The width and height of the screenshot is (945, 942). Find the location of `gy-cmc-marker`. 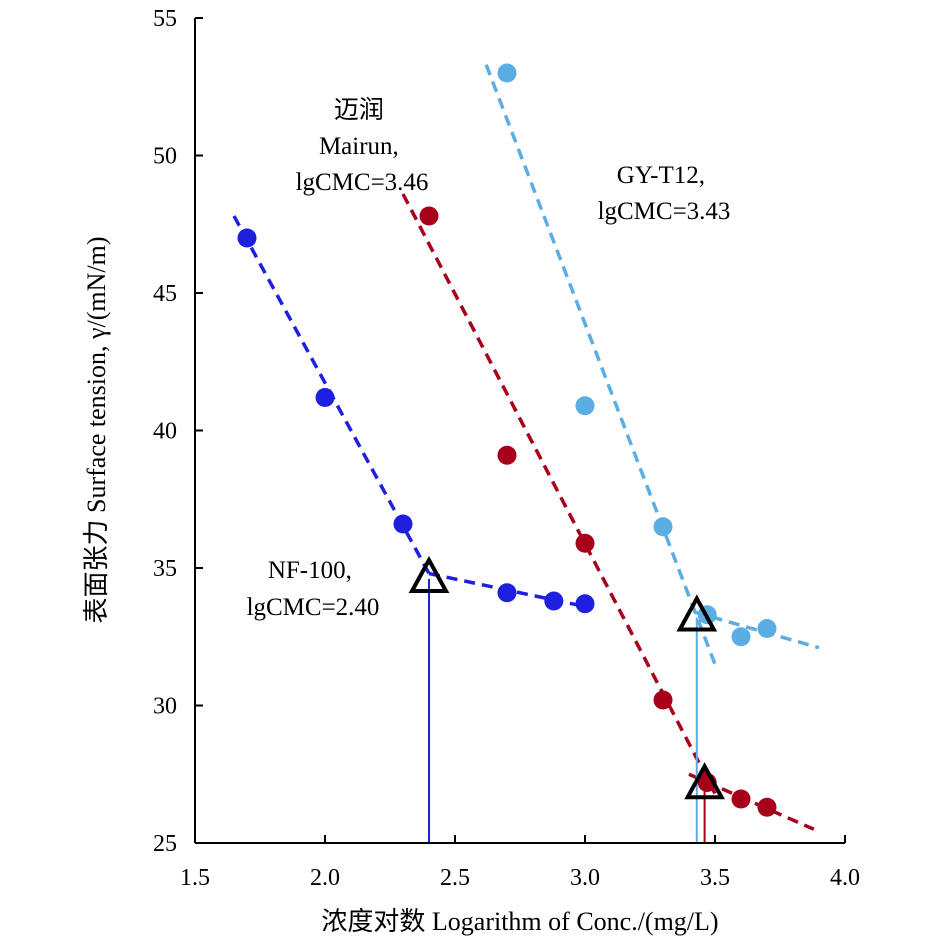

gy-cmc-marker is located at coordinates (697, 613).